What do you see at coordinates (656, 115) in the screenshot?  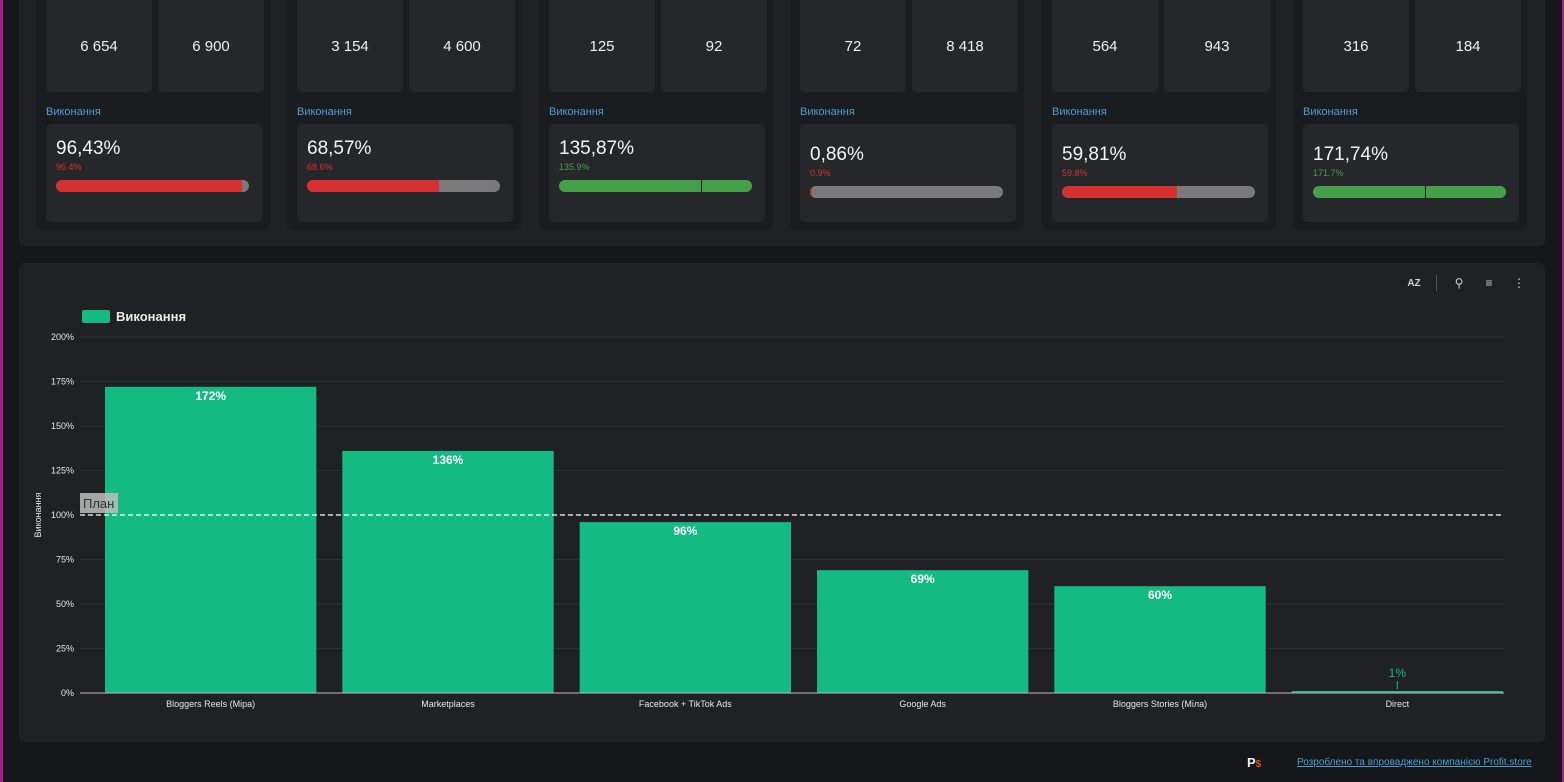 I see `kpi-card: 125 92 Виконання 135,87% 135.9%` at bounding box center [656, 115].